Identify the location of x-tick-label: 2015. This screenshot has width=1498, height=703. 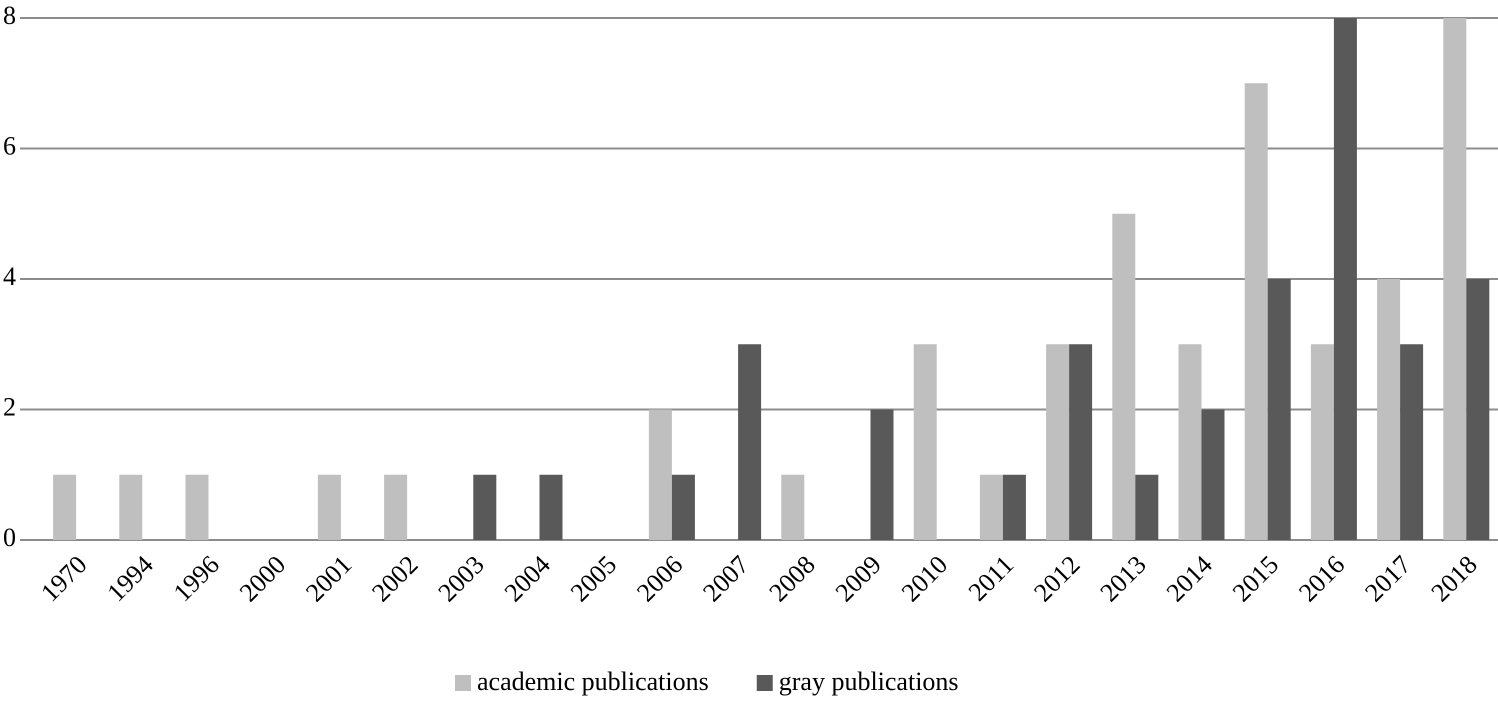
(1255, 578).